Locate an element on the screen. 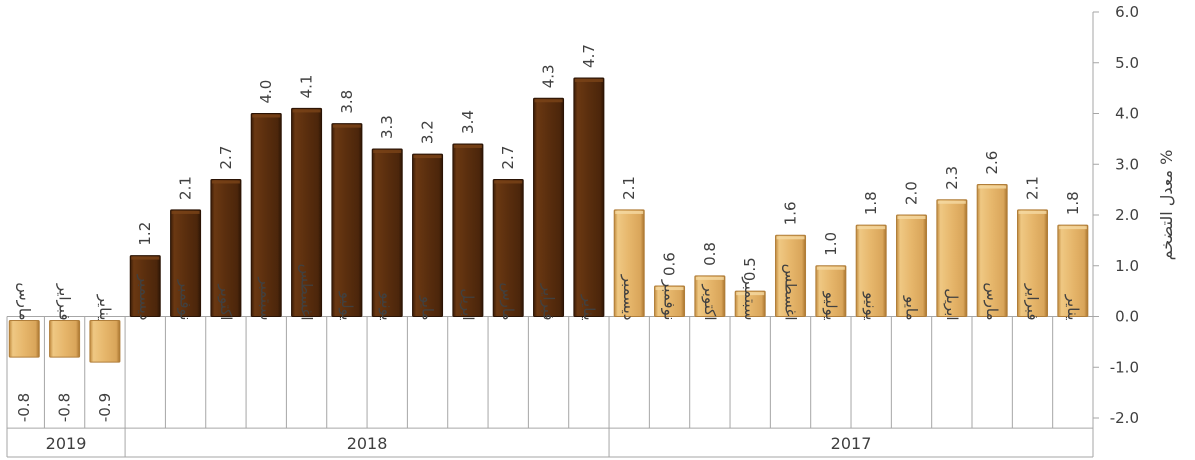 Image resolution: width=1195 pixels, height=460 pixels. value-label: -0.9 is located at coordinates (105, 407).